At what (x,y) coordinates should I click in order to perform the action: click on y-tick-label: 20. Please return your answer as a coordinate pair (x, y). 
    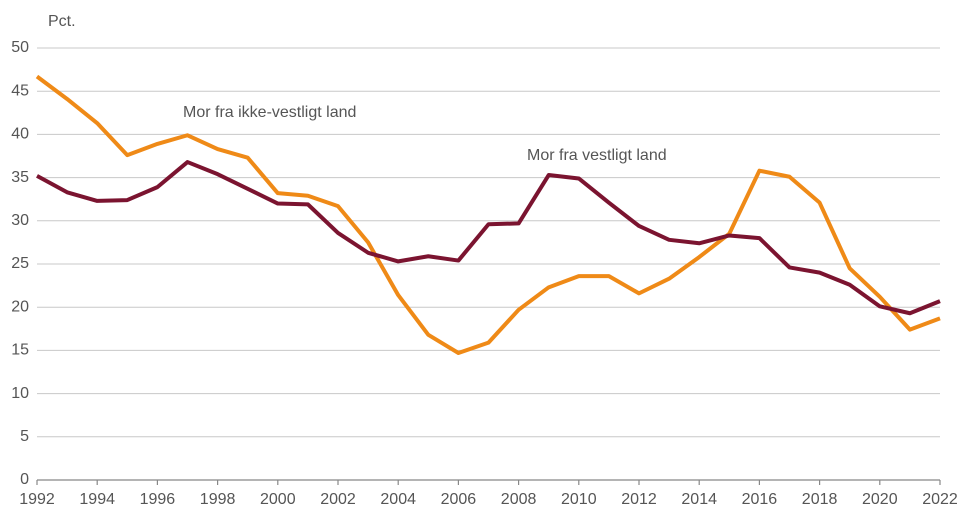
    Looking at the image, I should click on (20, 306).